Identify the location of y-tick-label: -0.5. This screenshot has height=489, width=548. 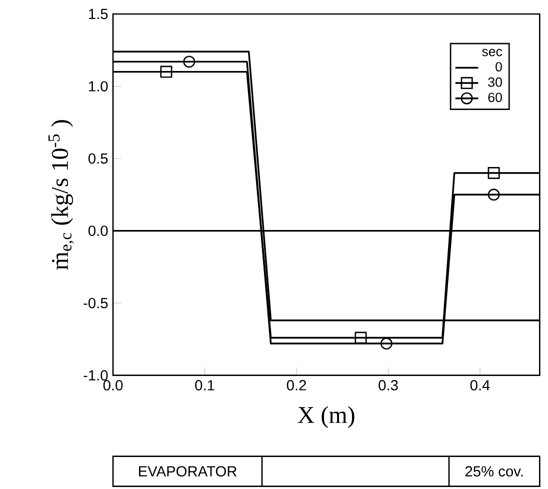
(96, 303).